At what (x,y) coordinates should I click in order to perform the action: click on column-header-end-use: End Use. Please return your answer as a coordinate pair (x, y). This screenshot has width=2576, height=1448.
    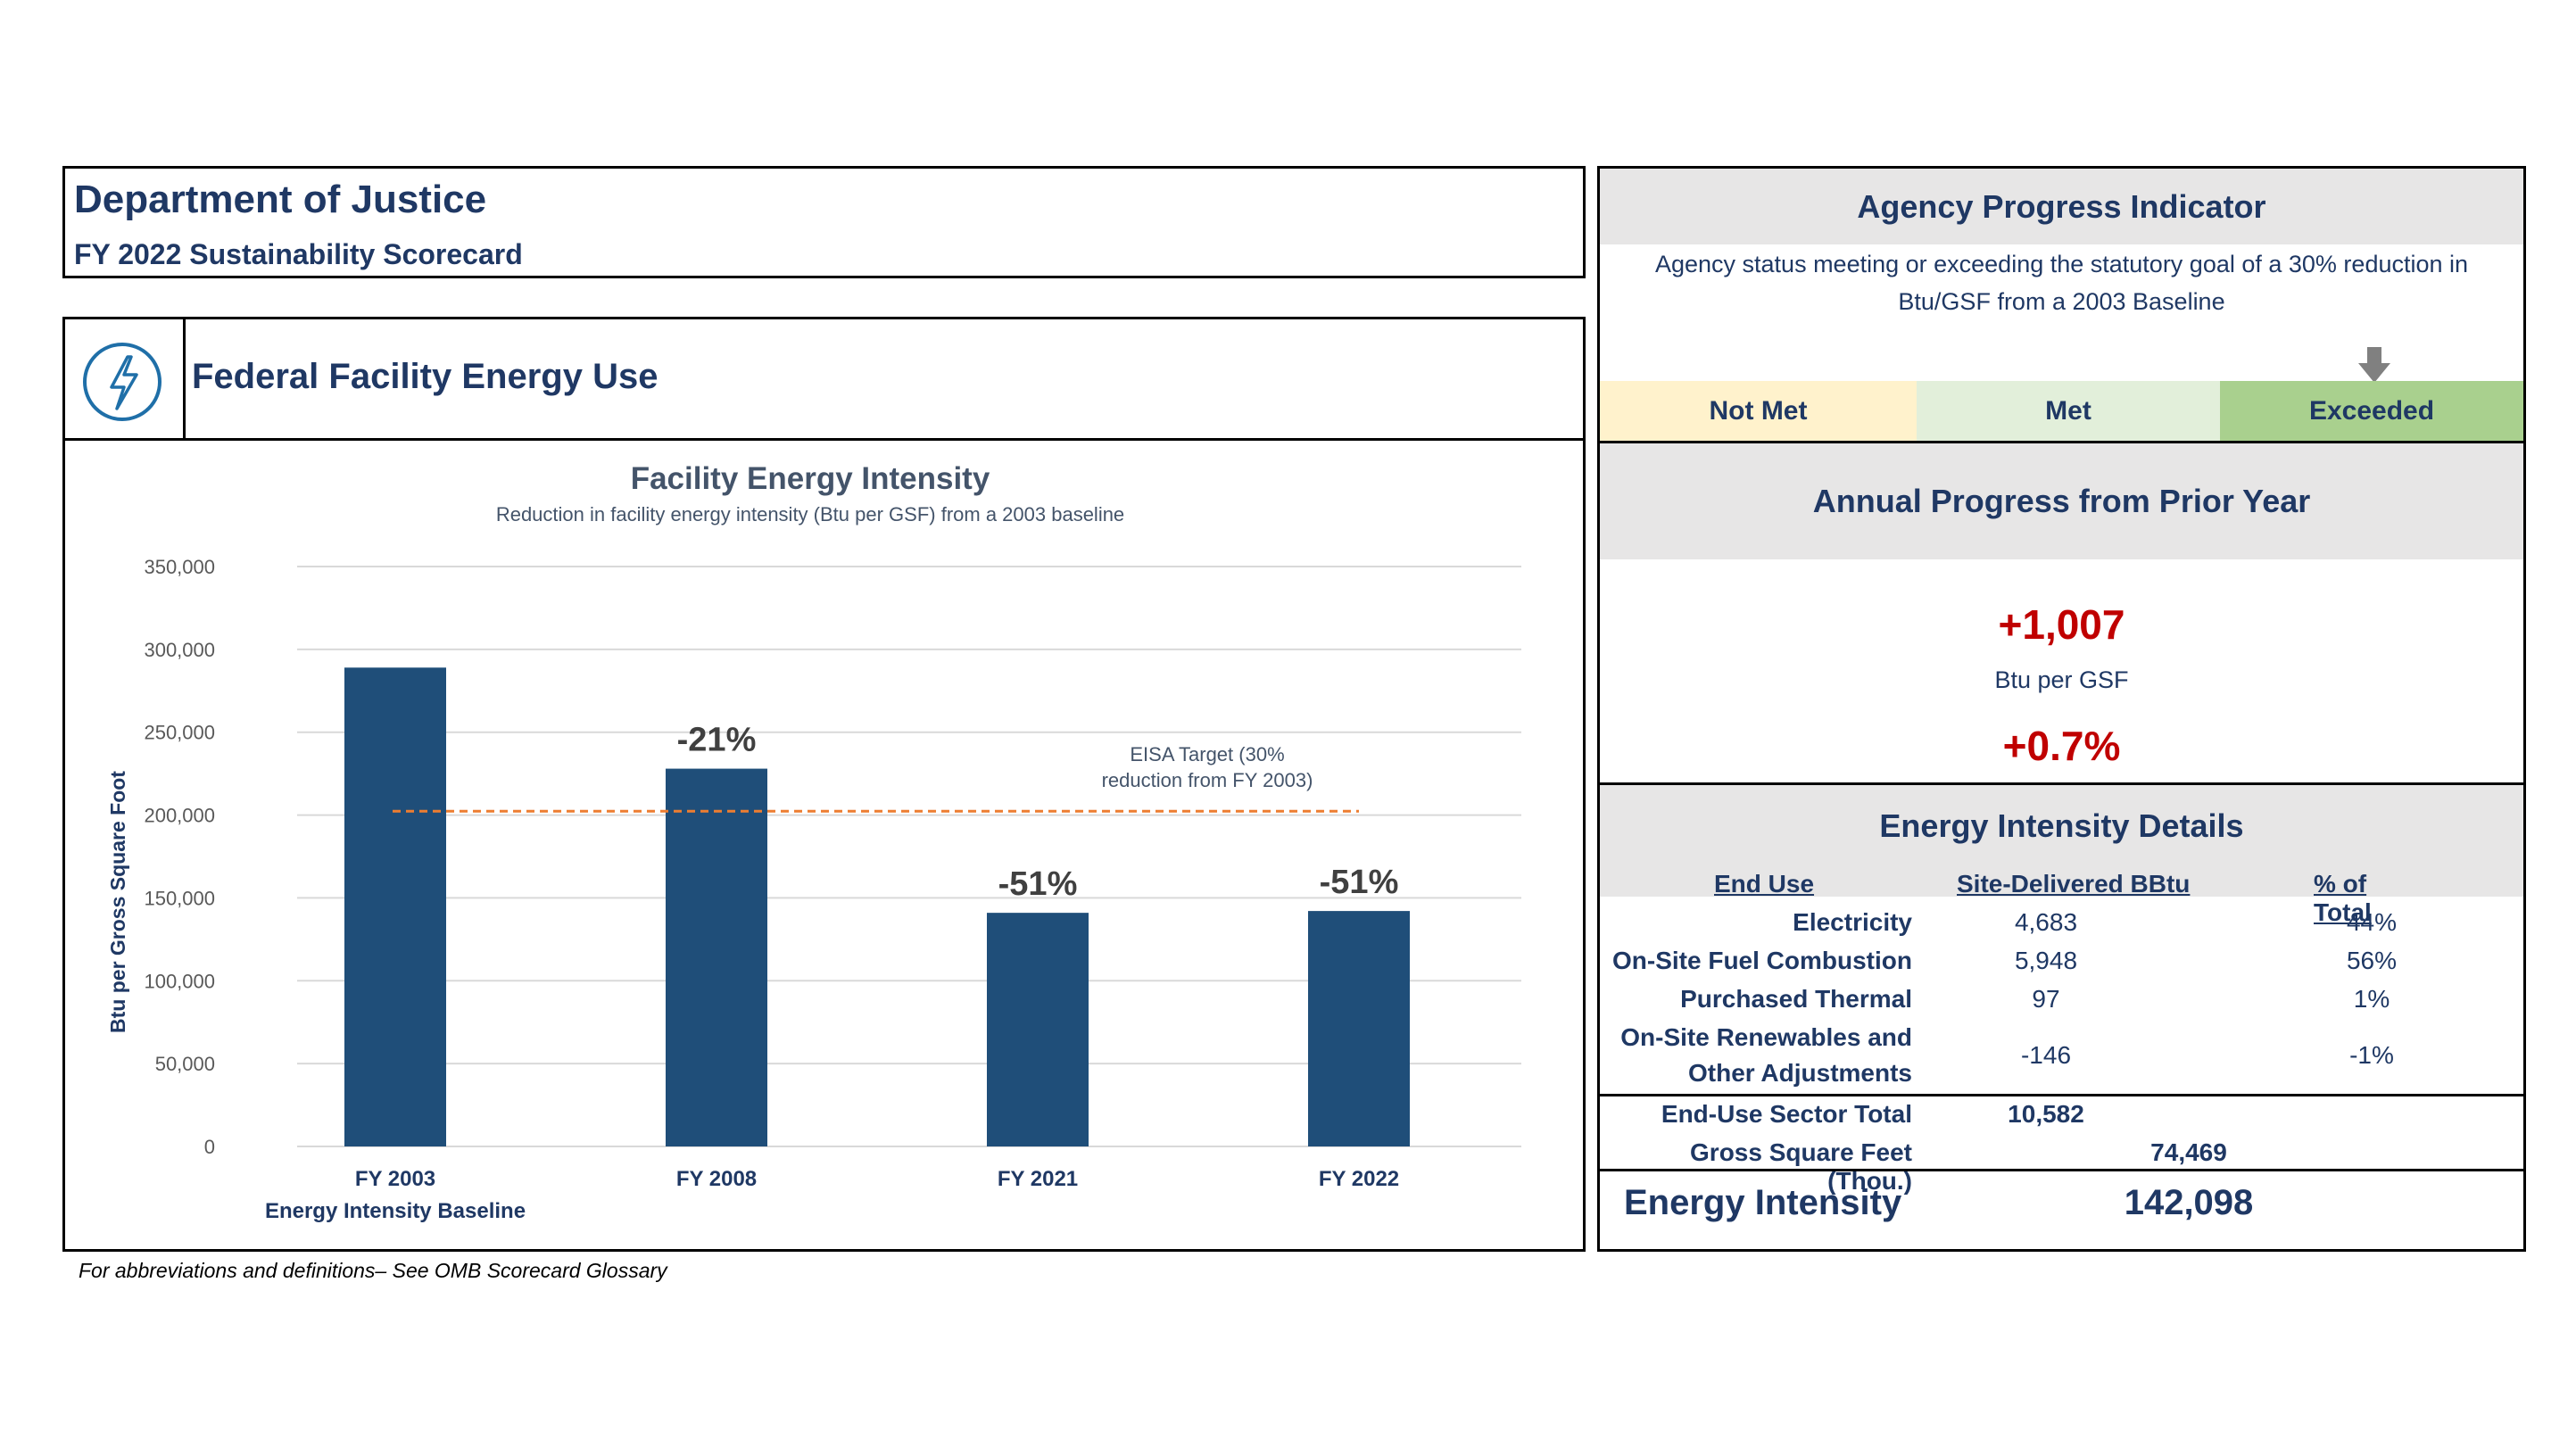
    Looking at the image, I should click on (1764, 884).